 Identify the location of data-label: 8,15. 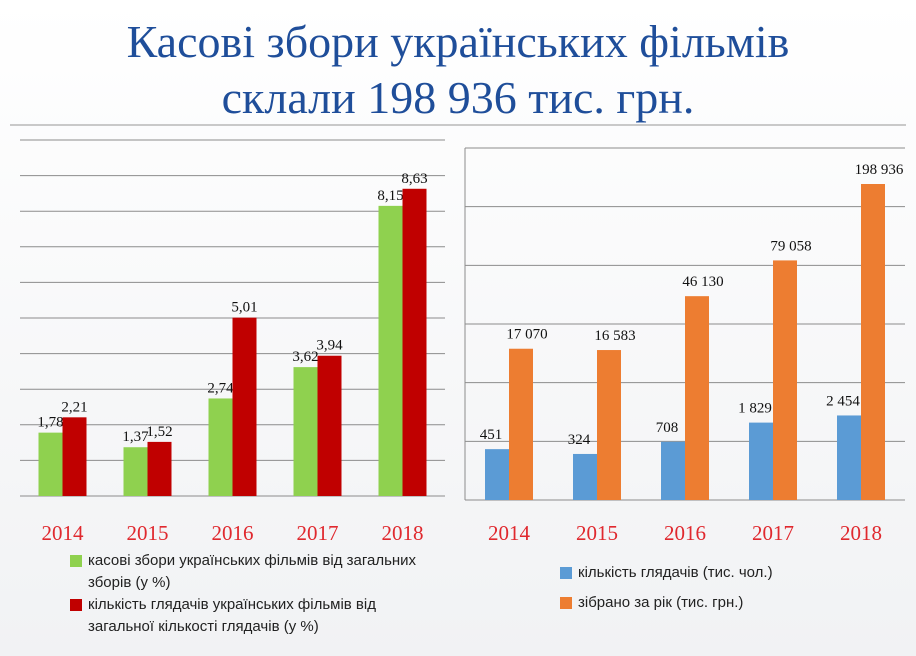
(390, 196).